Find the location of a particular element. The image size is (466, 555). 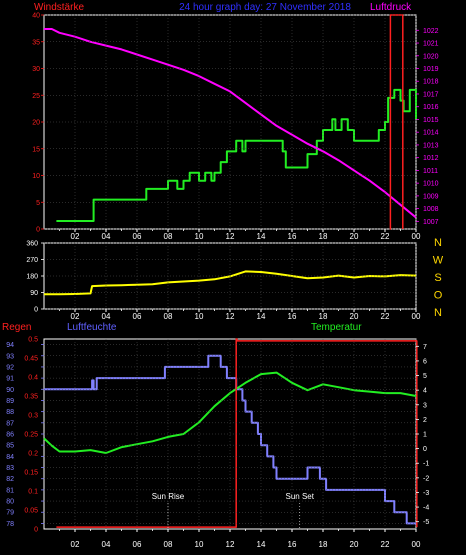

rain-tick-label: 0.3 is located at coordinates (33, 416).